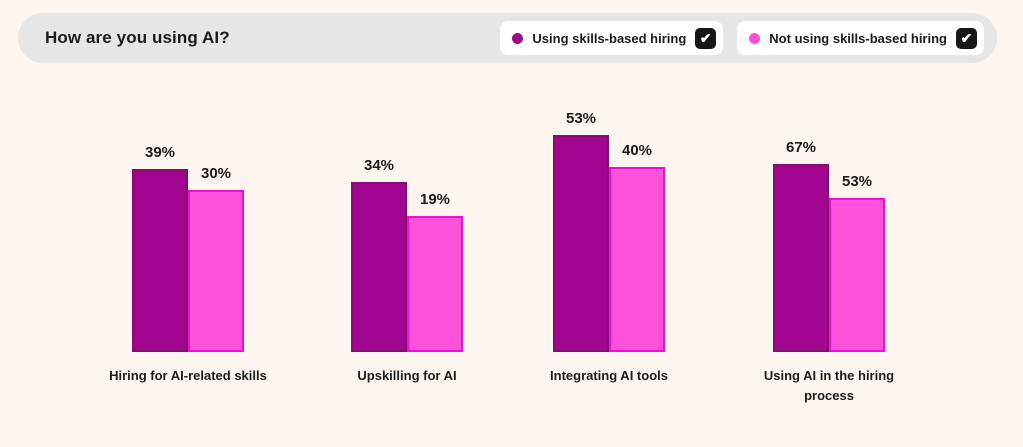 The width and height of the screenshot is (1023, 447). Describe the element at coordinates (435, 199) in the screenshot. I see `value-label: 19%` at that location.